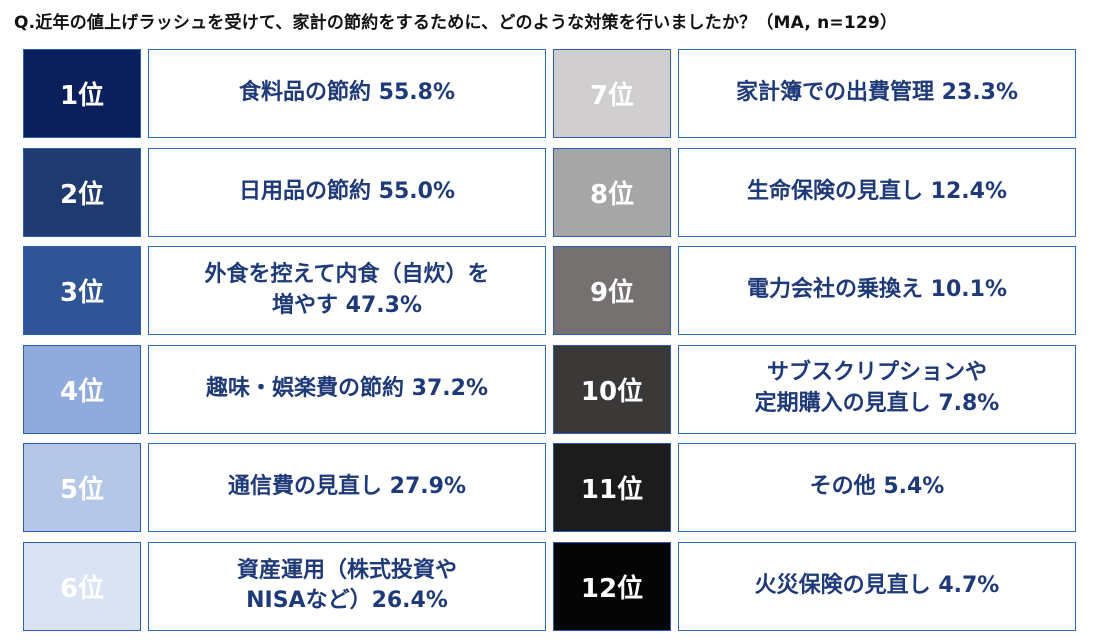  I want to click on ranking-row: 2位 日用品の節約 55.0%, so click(285, 193).